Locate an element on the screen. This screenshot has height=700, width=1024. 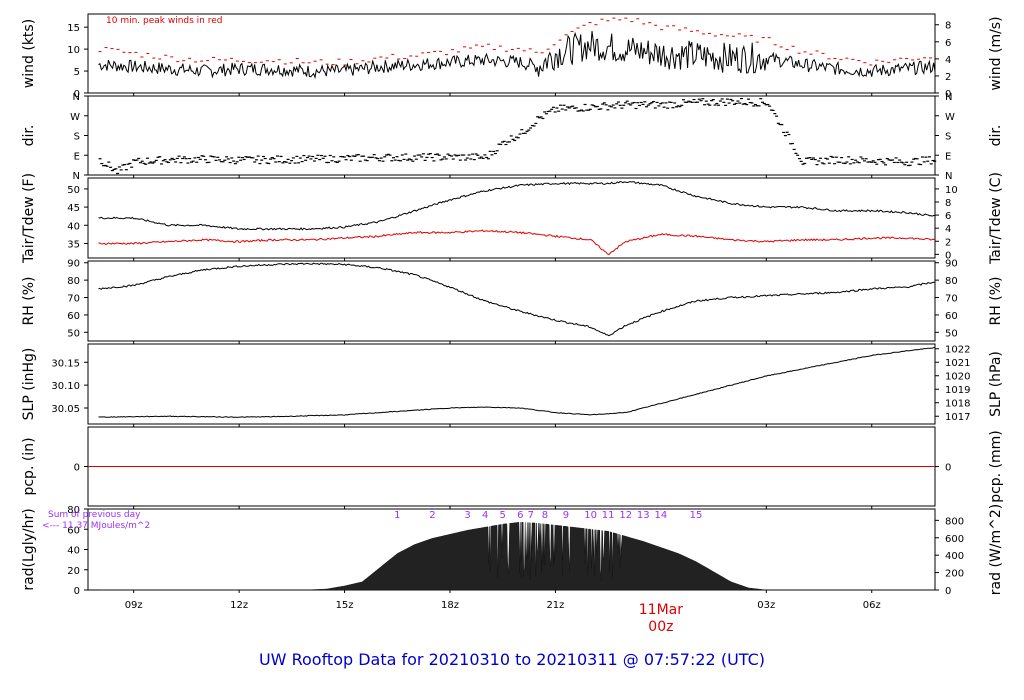
left-axis-label: Tair/Tdew (F) is located at coordinates (29, 218).